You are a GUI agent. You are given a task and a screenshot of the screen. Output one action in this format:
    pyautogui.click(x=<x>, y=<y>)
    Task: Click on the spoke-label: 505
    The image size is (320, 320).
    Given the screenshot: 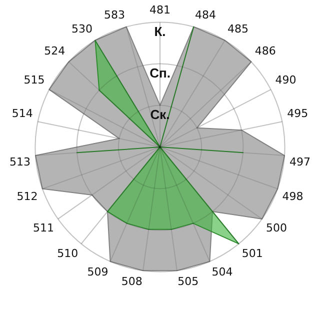 What is the action you would take?
    pyautogui.click(x=188, y=281)
    